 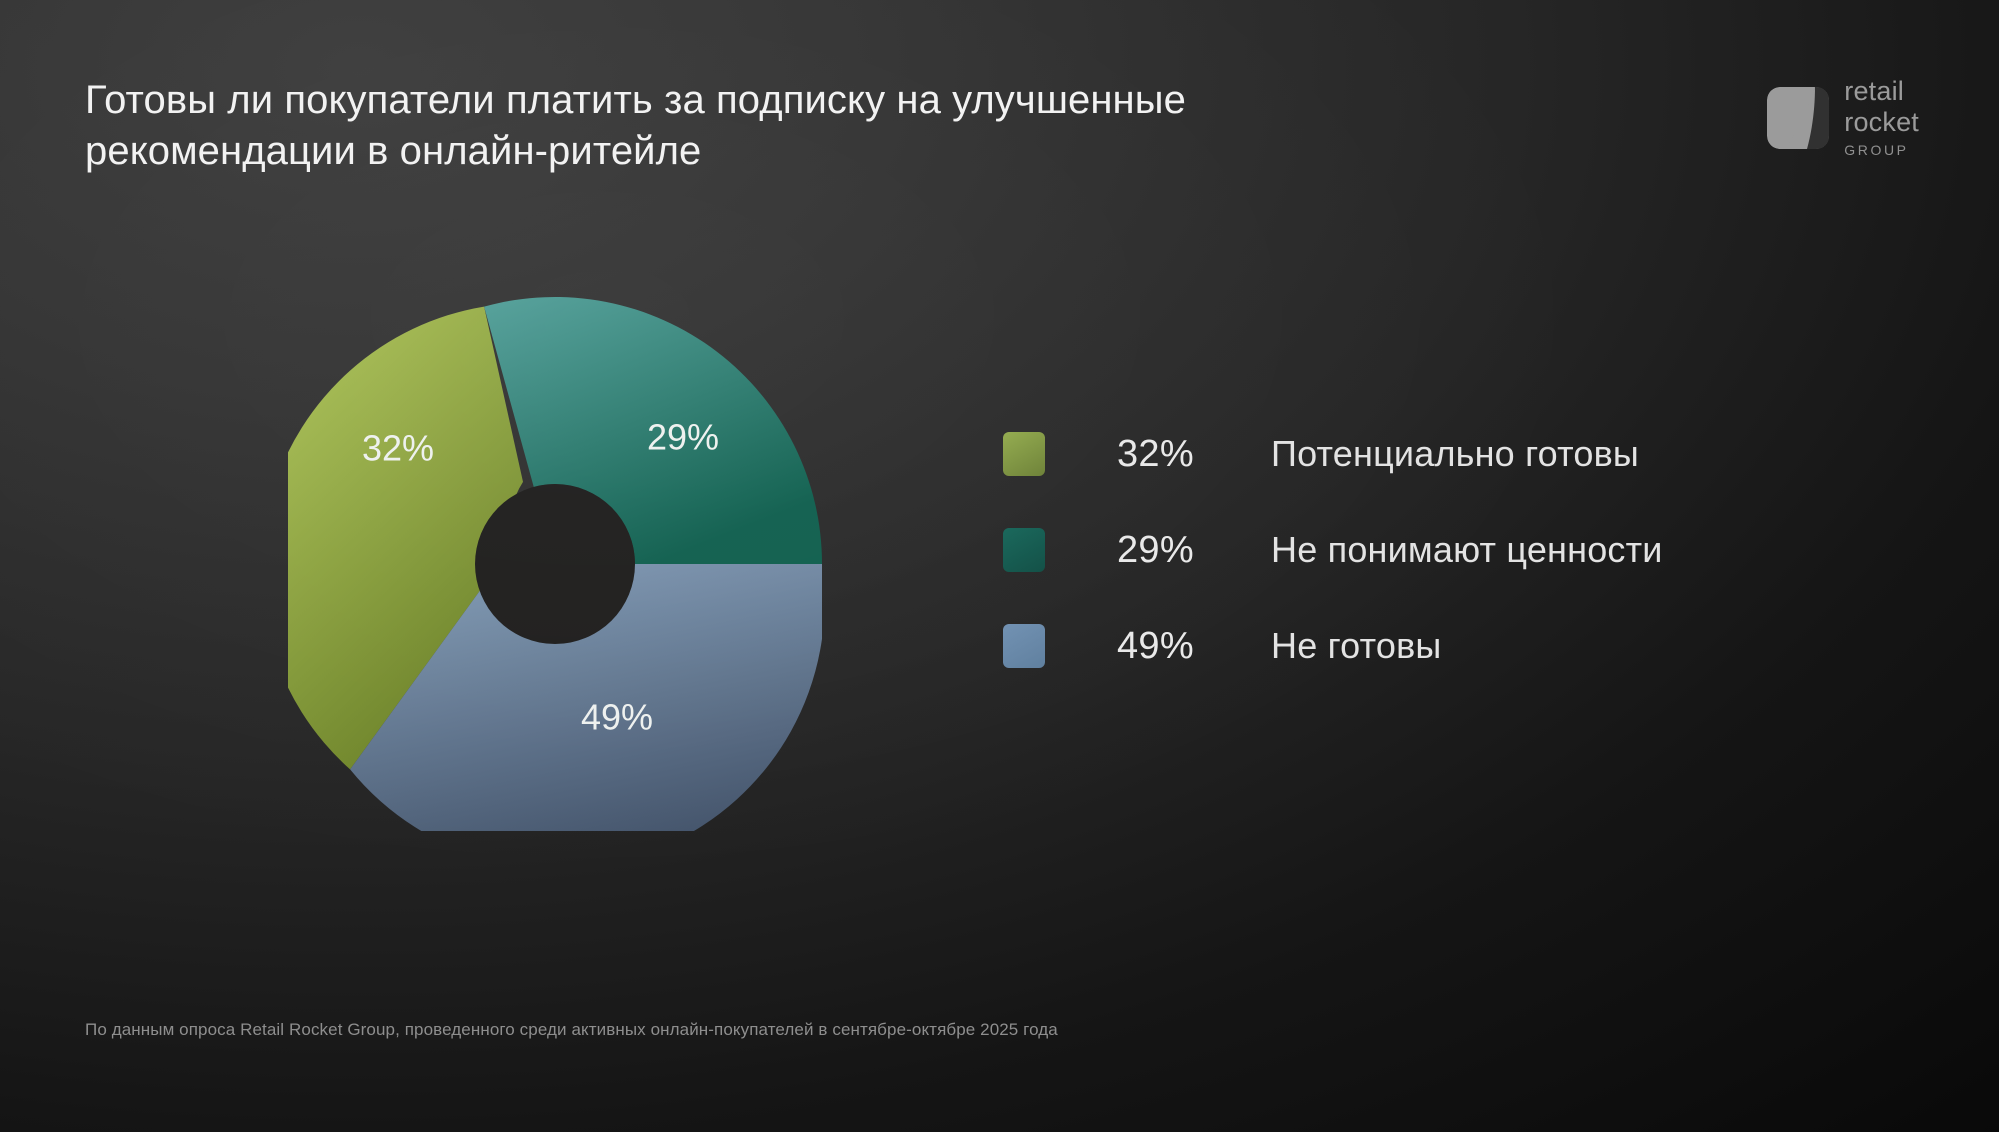 What do you see at coordinates (405, 538) in the screenshot?
I see `pie-slice-potentially-ready` at bounding box center [405, 538].